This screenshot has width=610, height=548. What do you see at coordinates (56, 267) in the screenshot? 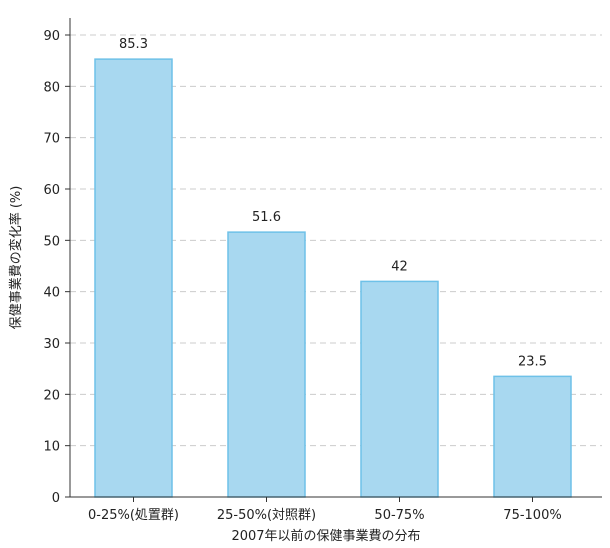
I see `y-ticks: 0 10 20 30 40 50 60 70 80 90` at bounding box center [56, 267].